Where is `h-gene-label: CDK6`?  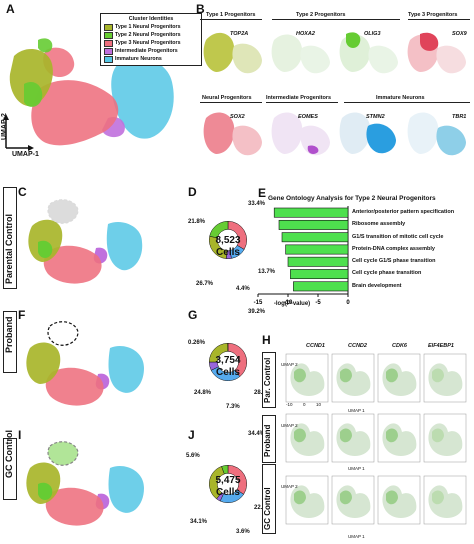
h-gene-label: CDK6 is located at coordinates (399, 346).